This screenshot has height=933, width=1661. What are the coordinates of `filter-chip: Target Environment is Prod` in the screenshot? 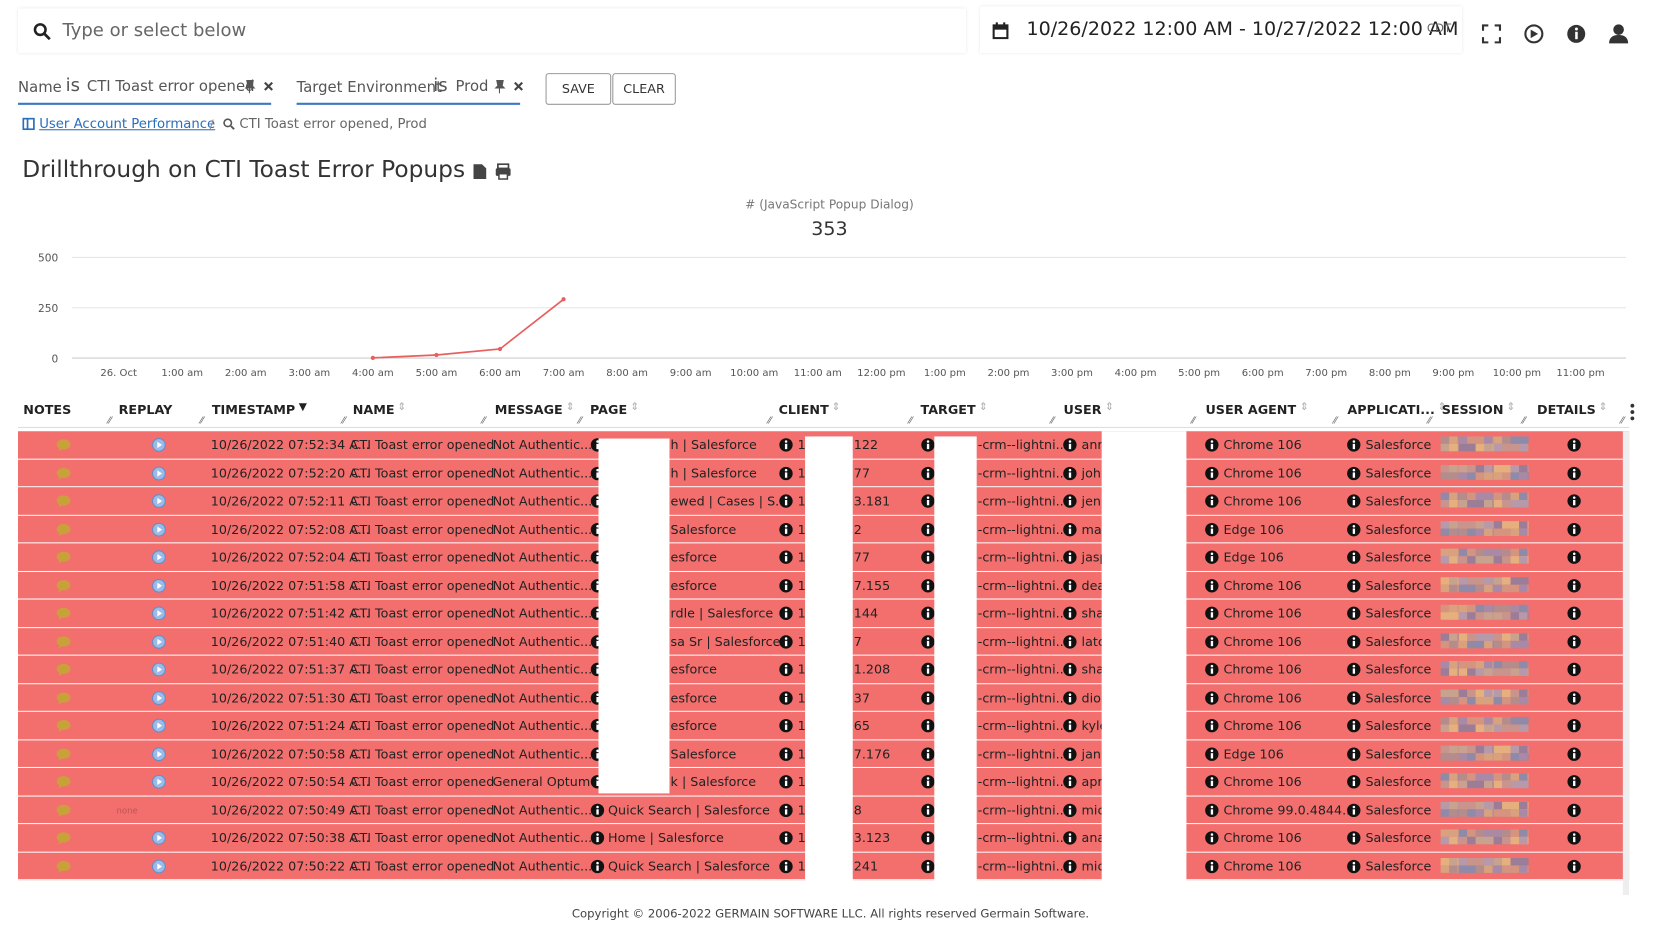 It's located at (409, 89).